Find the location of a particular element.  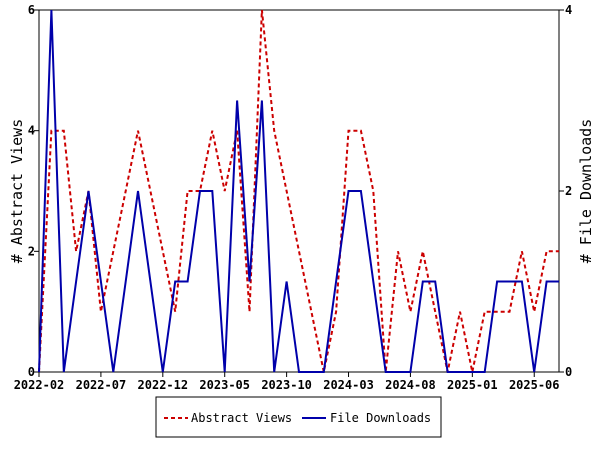

right-y-tick-label: 2 is located at coordinates (568, 191).